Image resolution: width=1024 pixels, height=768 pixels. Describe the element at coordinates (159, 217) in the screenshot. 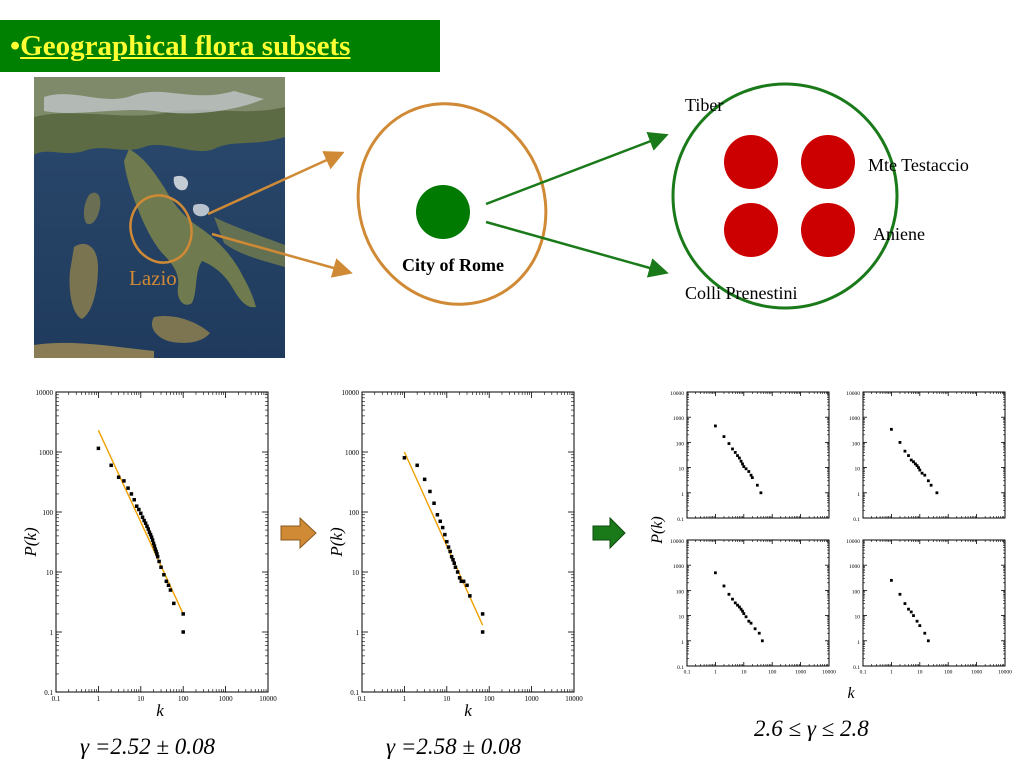

I see `italy-satellite-map` at that location.